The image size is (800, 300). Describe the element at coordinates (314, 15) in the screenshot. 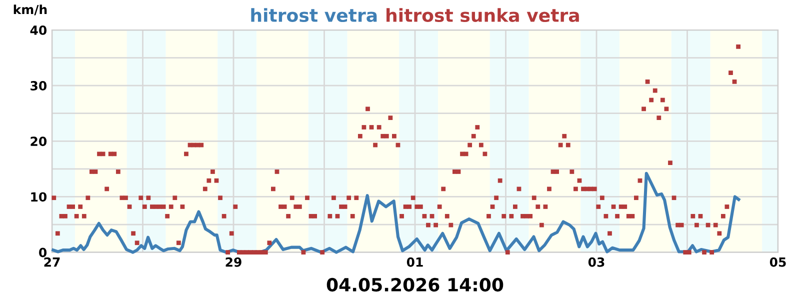

I see `text: hitrost vetra` at that location.